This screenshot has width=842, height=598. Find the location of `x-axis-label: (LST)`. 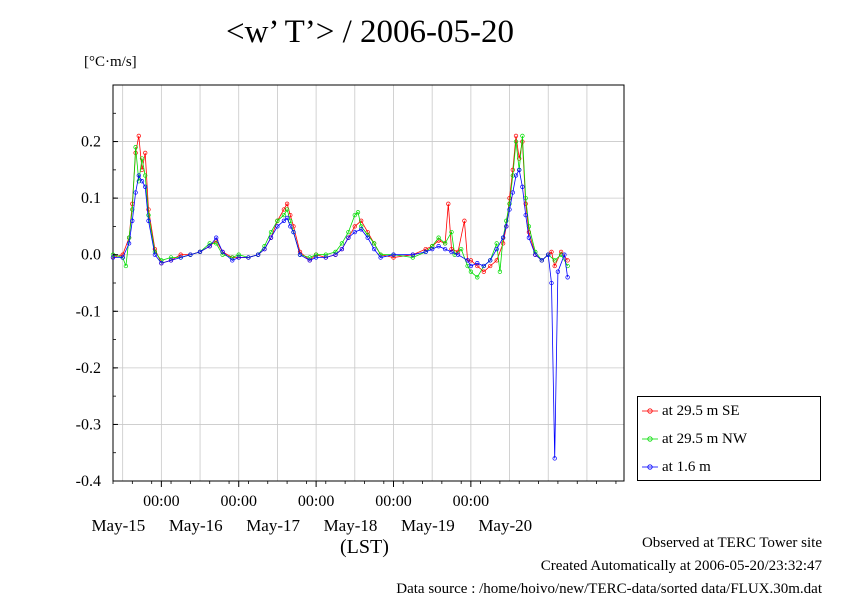

x-axis-label: (LST) is located at coordinates (364, 547).